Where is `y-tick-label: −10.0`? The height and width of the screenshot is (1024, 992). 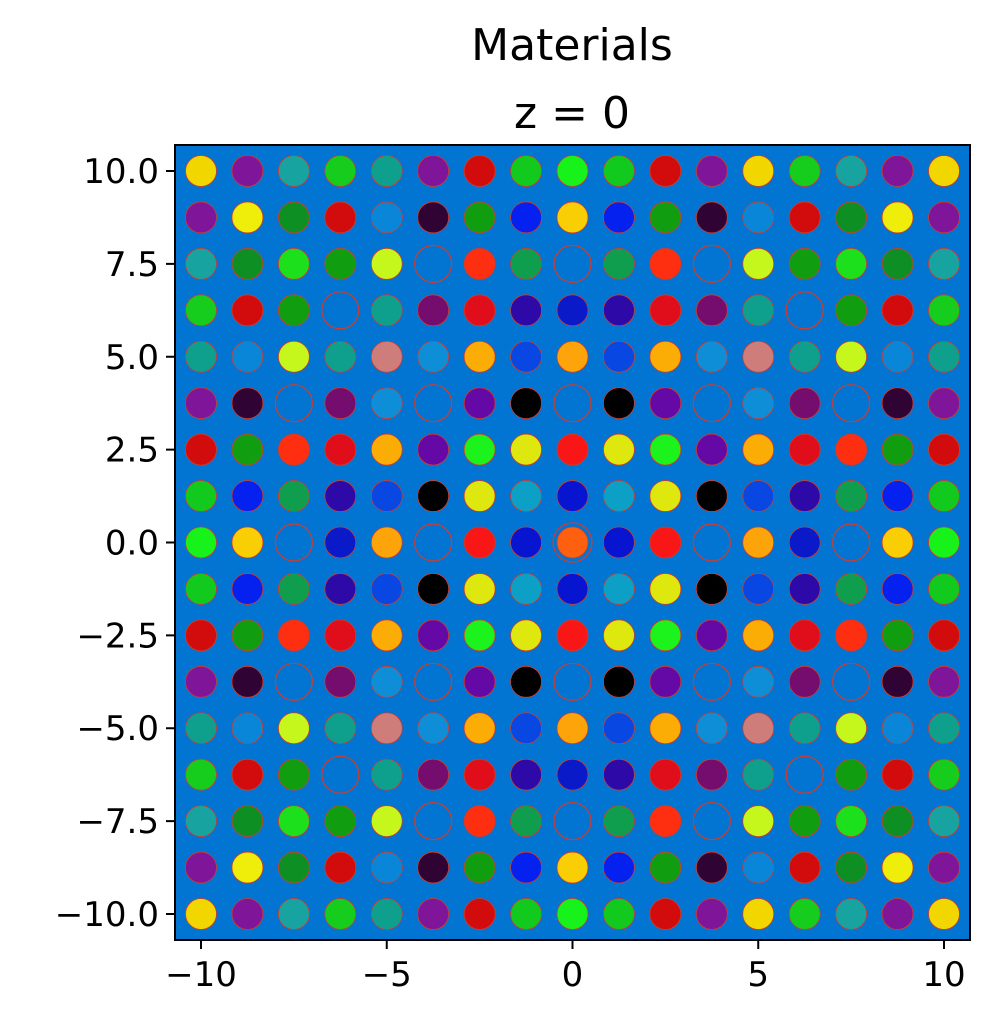 y-tick-label: −10.0 is located at coordinates (107, 915).